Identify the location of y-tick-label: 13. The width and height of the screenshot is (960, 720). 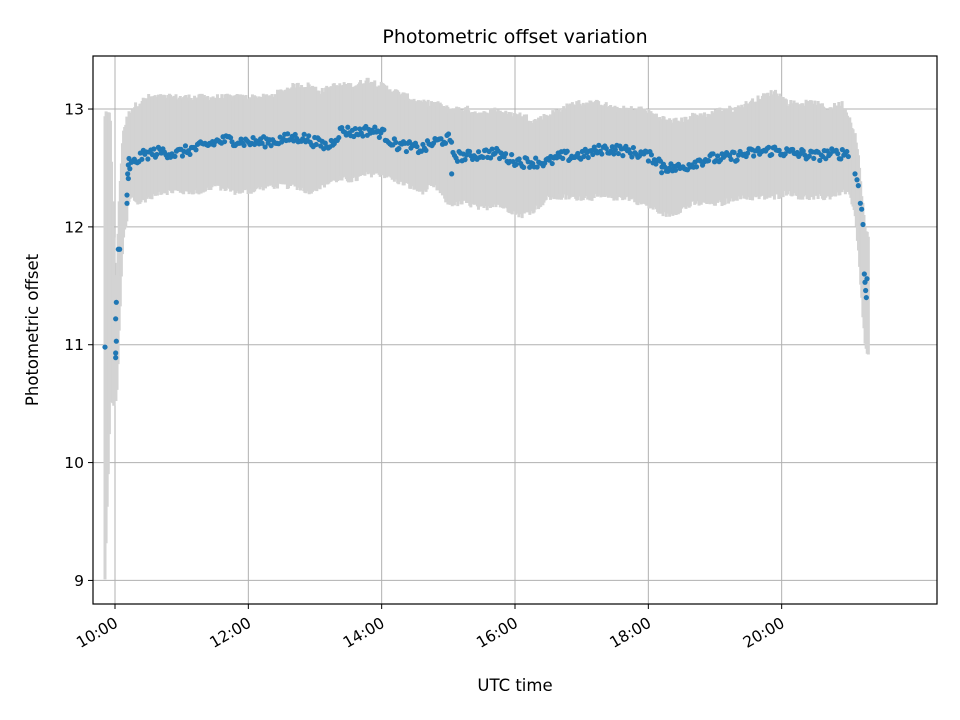
(74, 110).